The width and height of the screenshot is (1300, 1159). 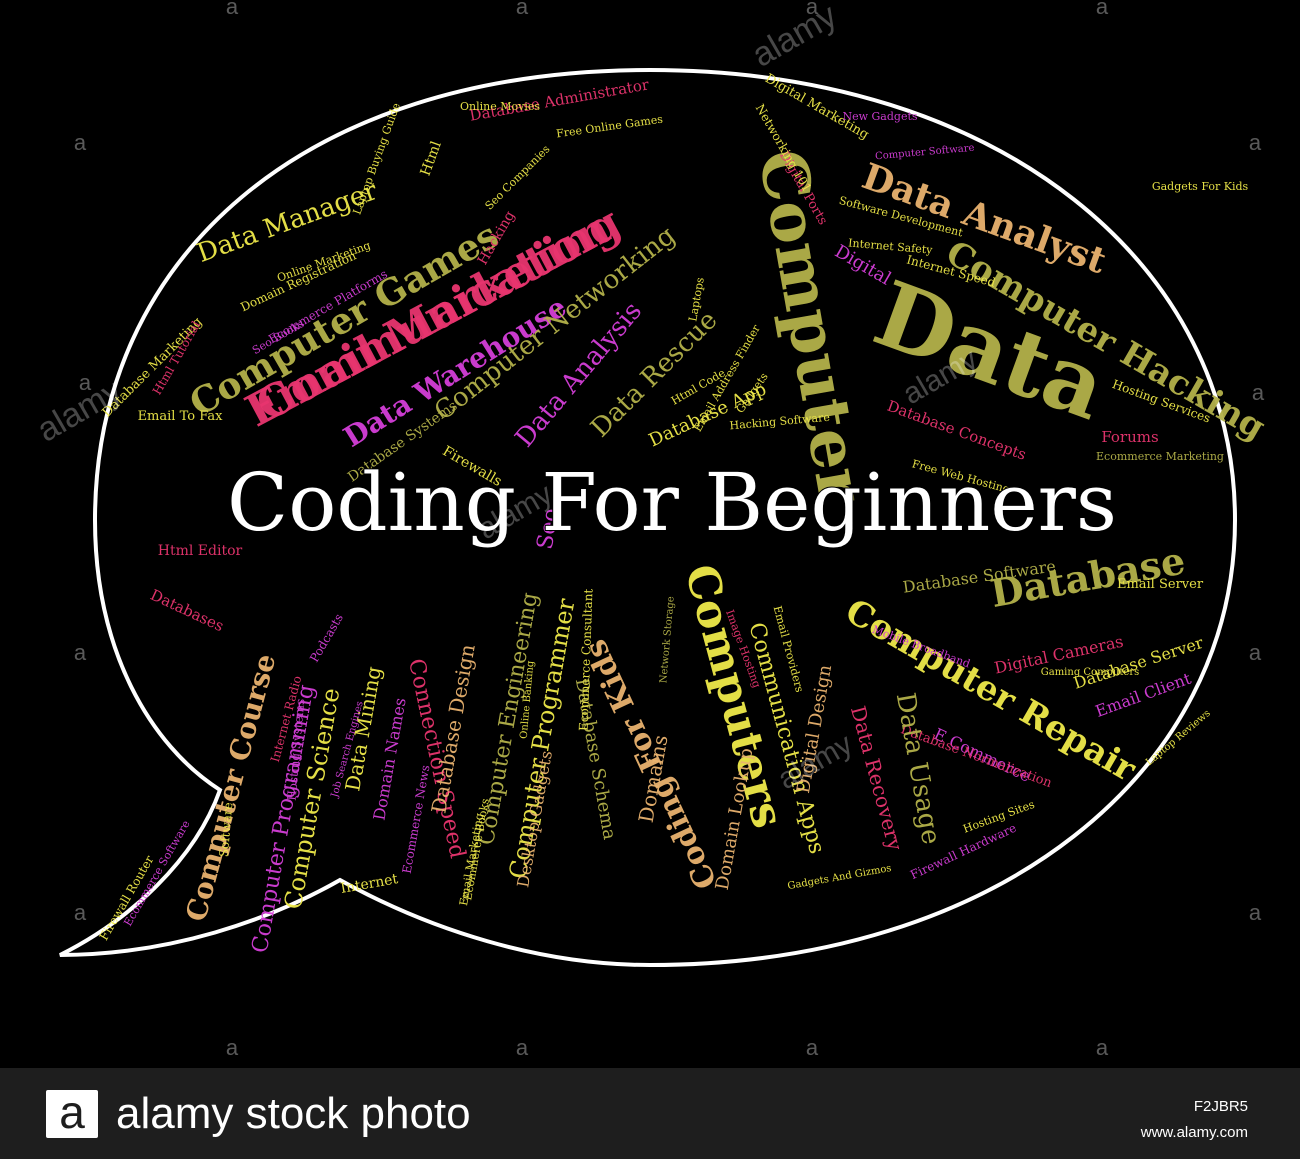 I want to click on cloud-word: Forums, so click(x=1129, y=437).